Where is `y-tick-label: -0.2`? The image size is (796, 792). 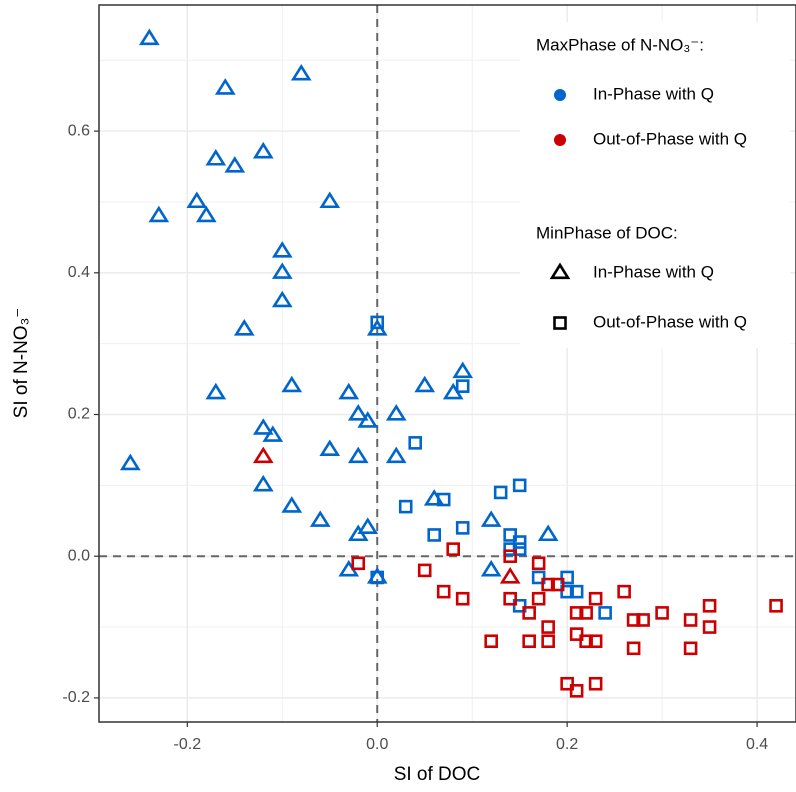 y-tick-label: -0.2 is located at coordinates (76, 697).